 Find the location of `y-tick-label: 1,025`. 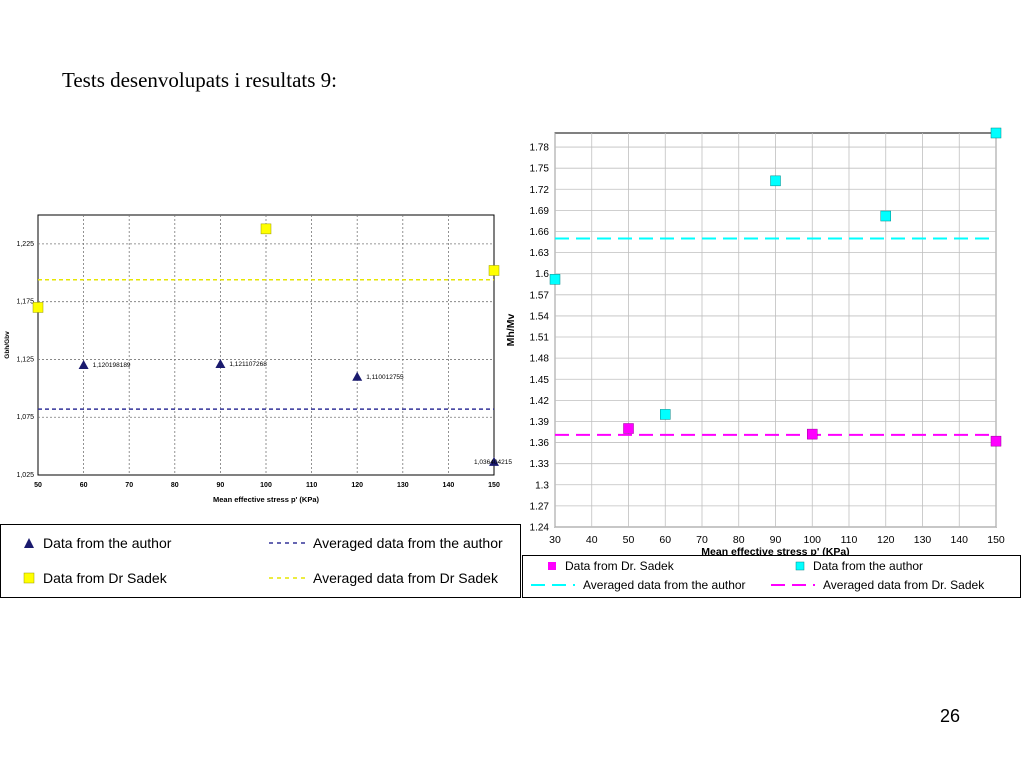

y-tick-label: 1,025 is located at coordinates (25, 475).